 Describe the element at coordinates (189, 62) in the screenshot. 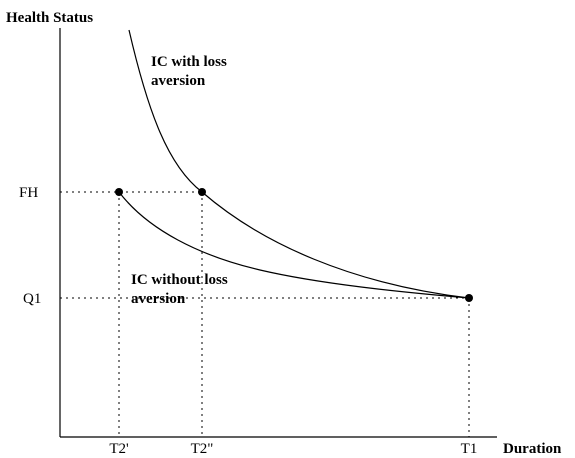

I see `ic-with-loss-label-line1: IC with loss` at that location.